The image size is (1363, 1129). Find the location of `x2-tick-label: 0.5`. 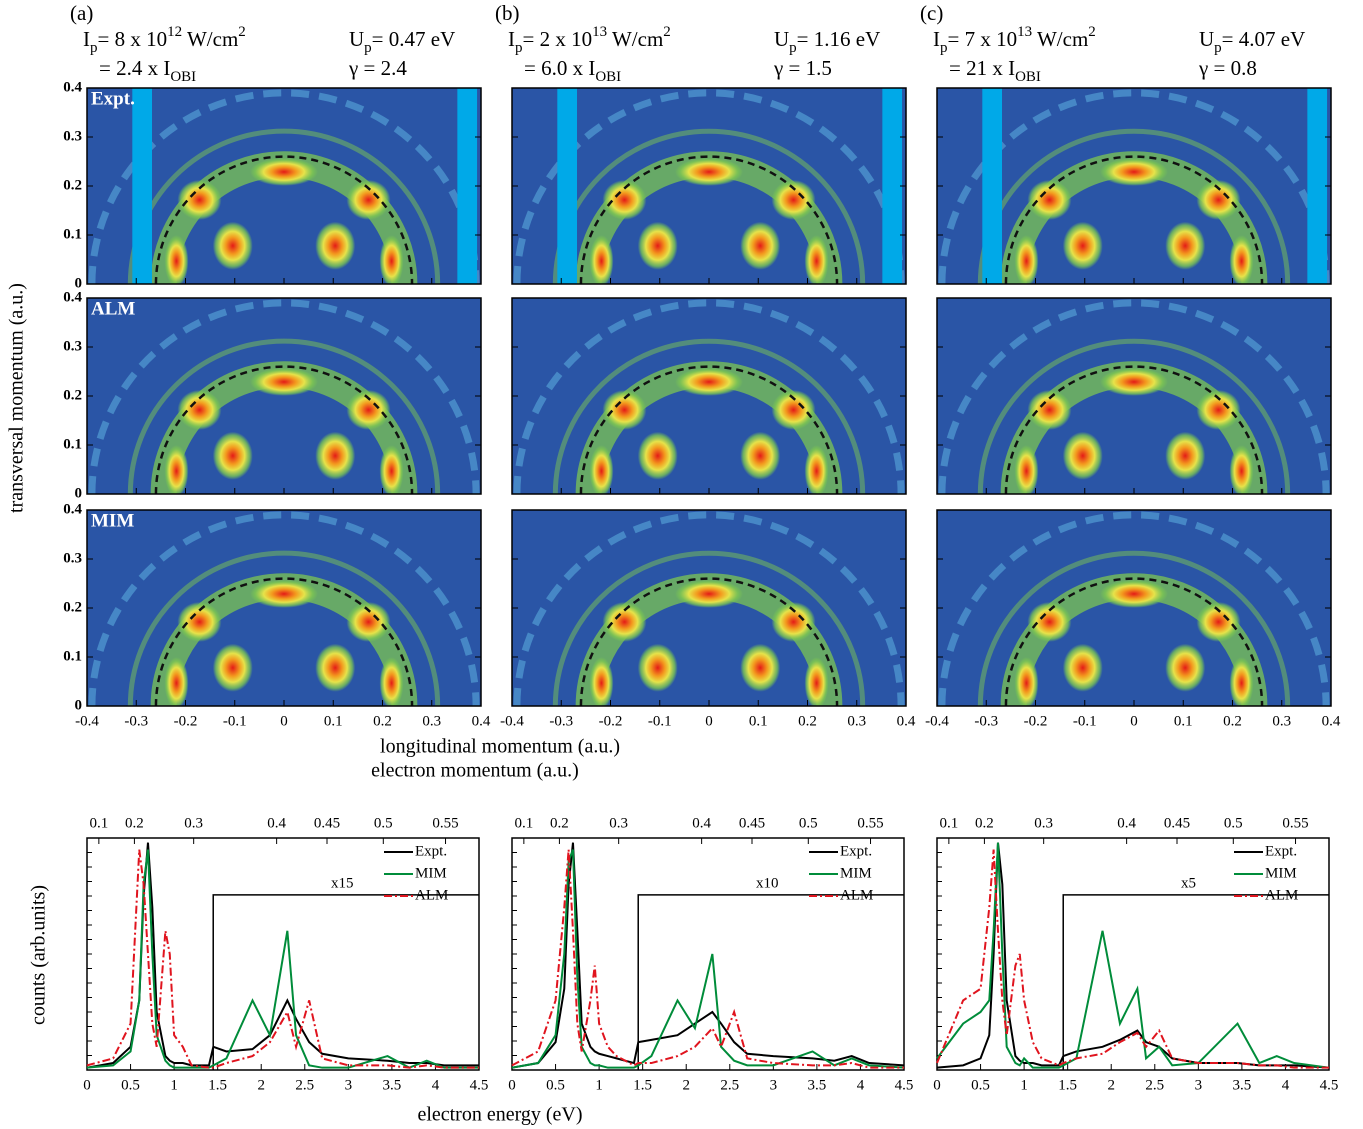

x2-tick-label: 0.5 is located at coordinates (383, 823).